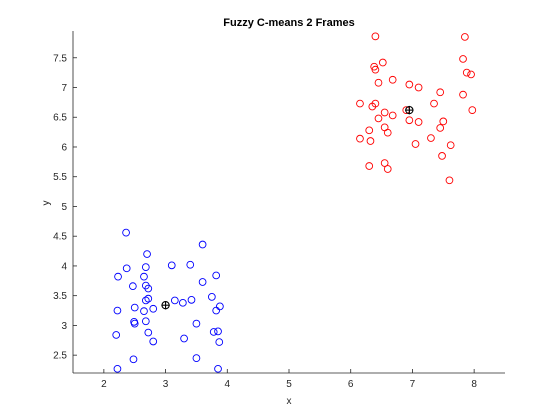 This screenshot has width=560, height=420. Describe the element at coordinates (60, 177) in the screenshot. I see `y-tick-label: 5.5` at that location.